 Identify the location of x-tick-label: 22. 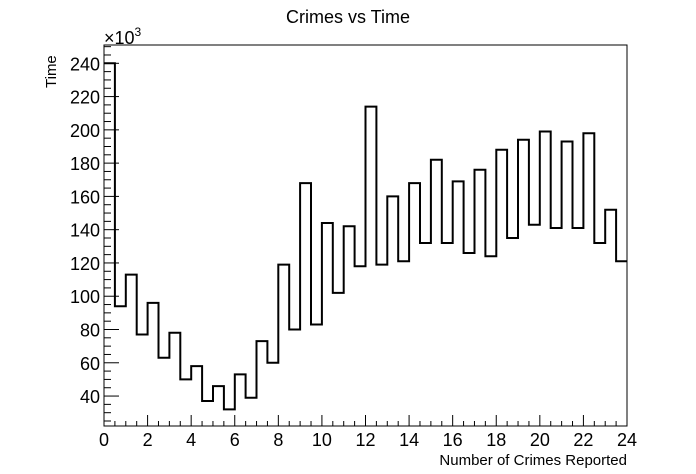
(583, 440).